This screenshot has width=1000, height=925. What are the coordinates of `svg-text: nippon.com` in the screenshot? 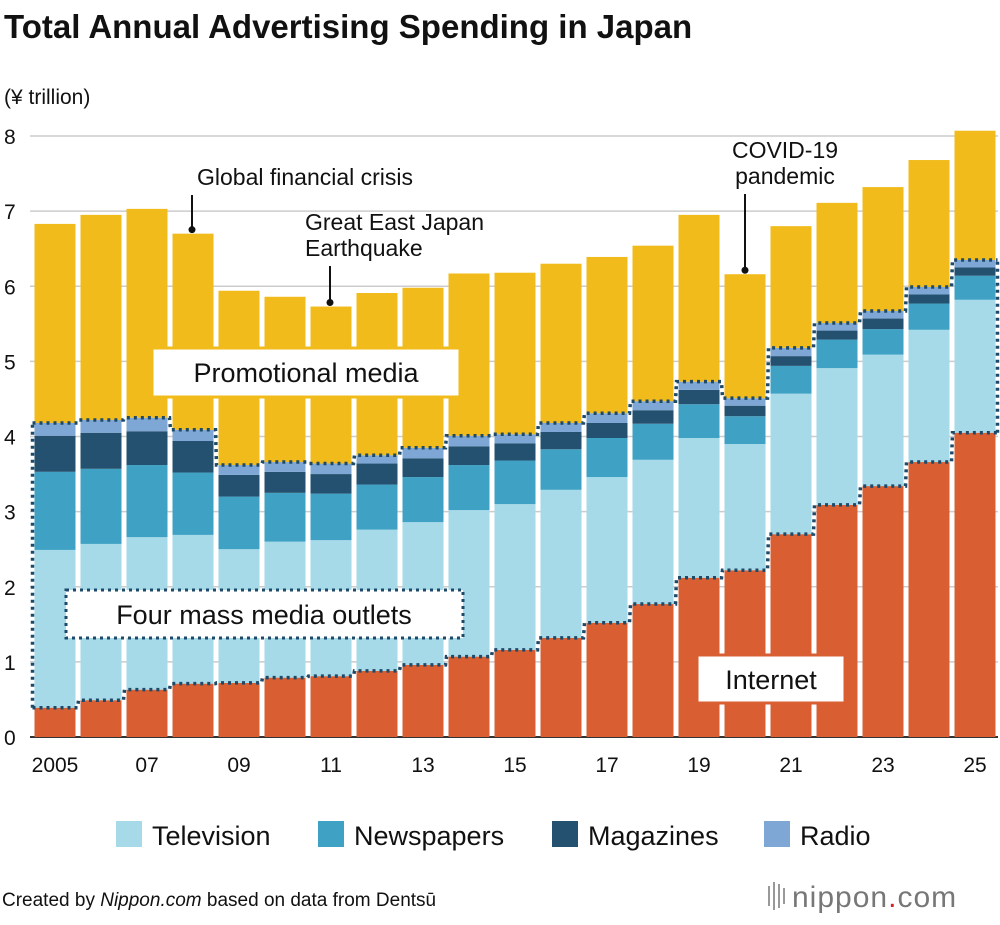 It's located at (874, 897).